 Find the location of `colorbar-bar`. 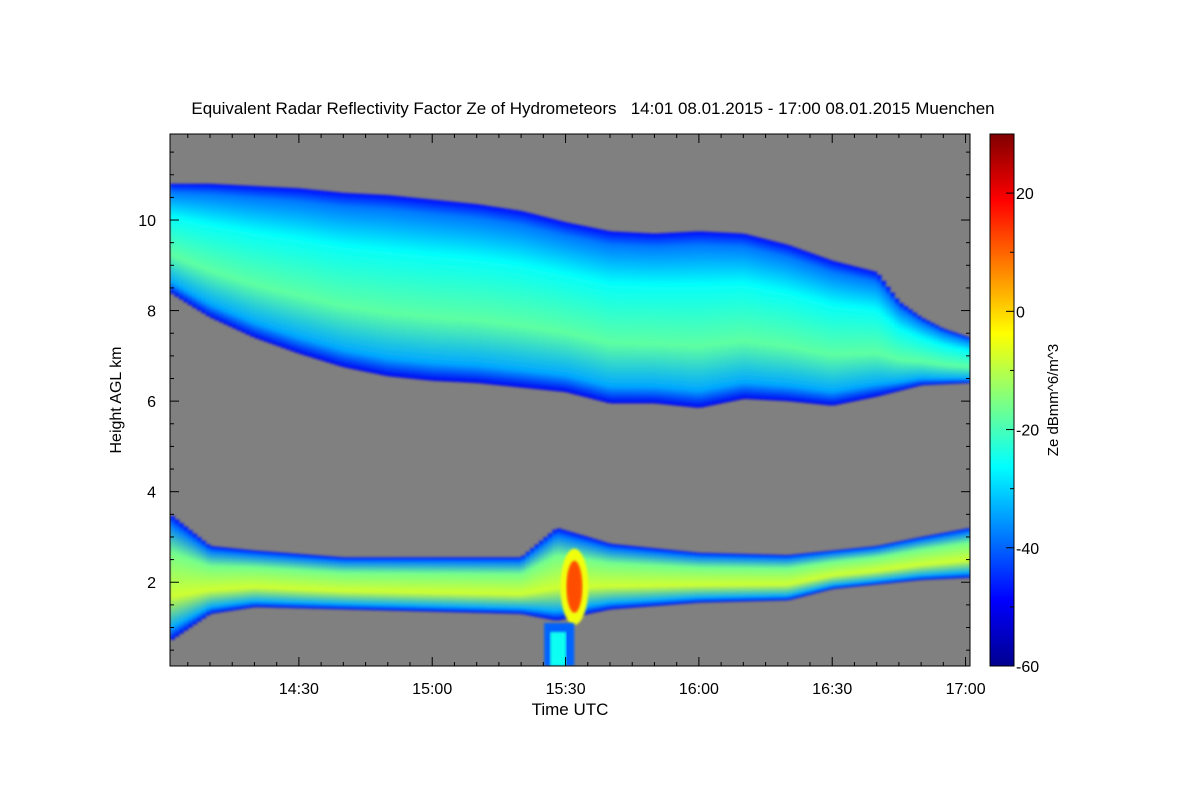

colorbar-bar is located at coordinates (1002, 400).